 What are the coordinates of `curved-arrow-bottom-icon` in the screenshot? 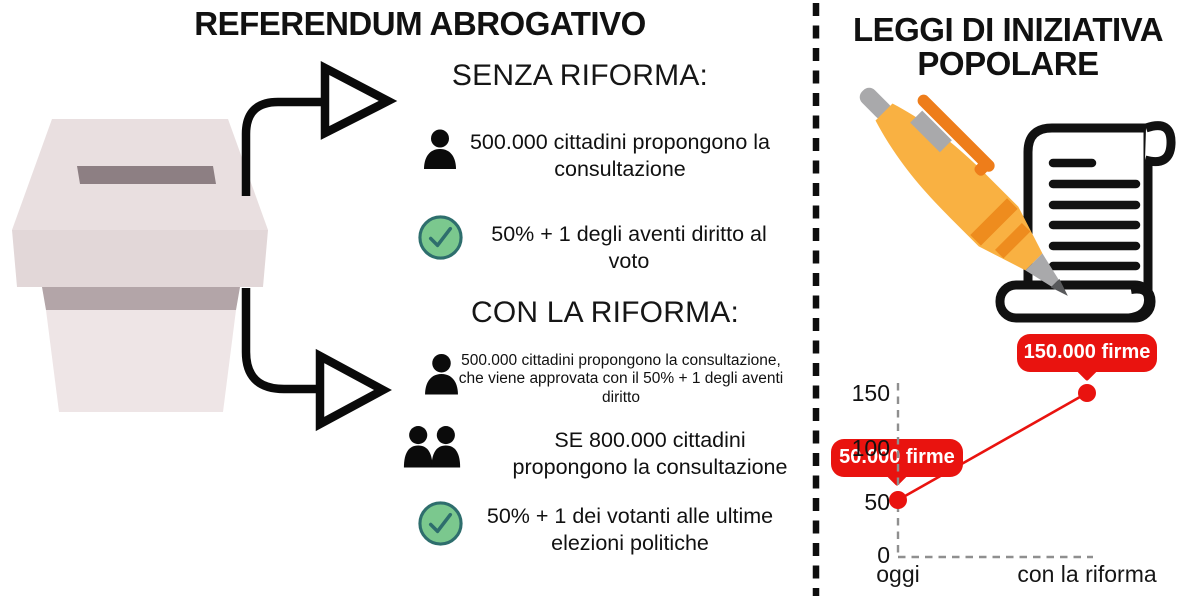 It's located at (316, 360).